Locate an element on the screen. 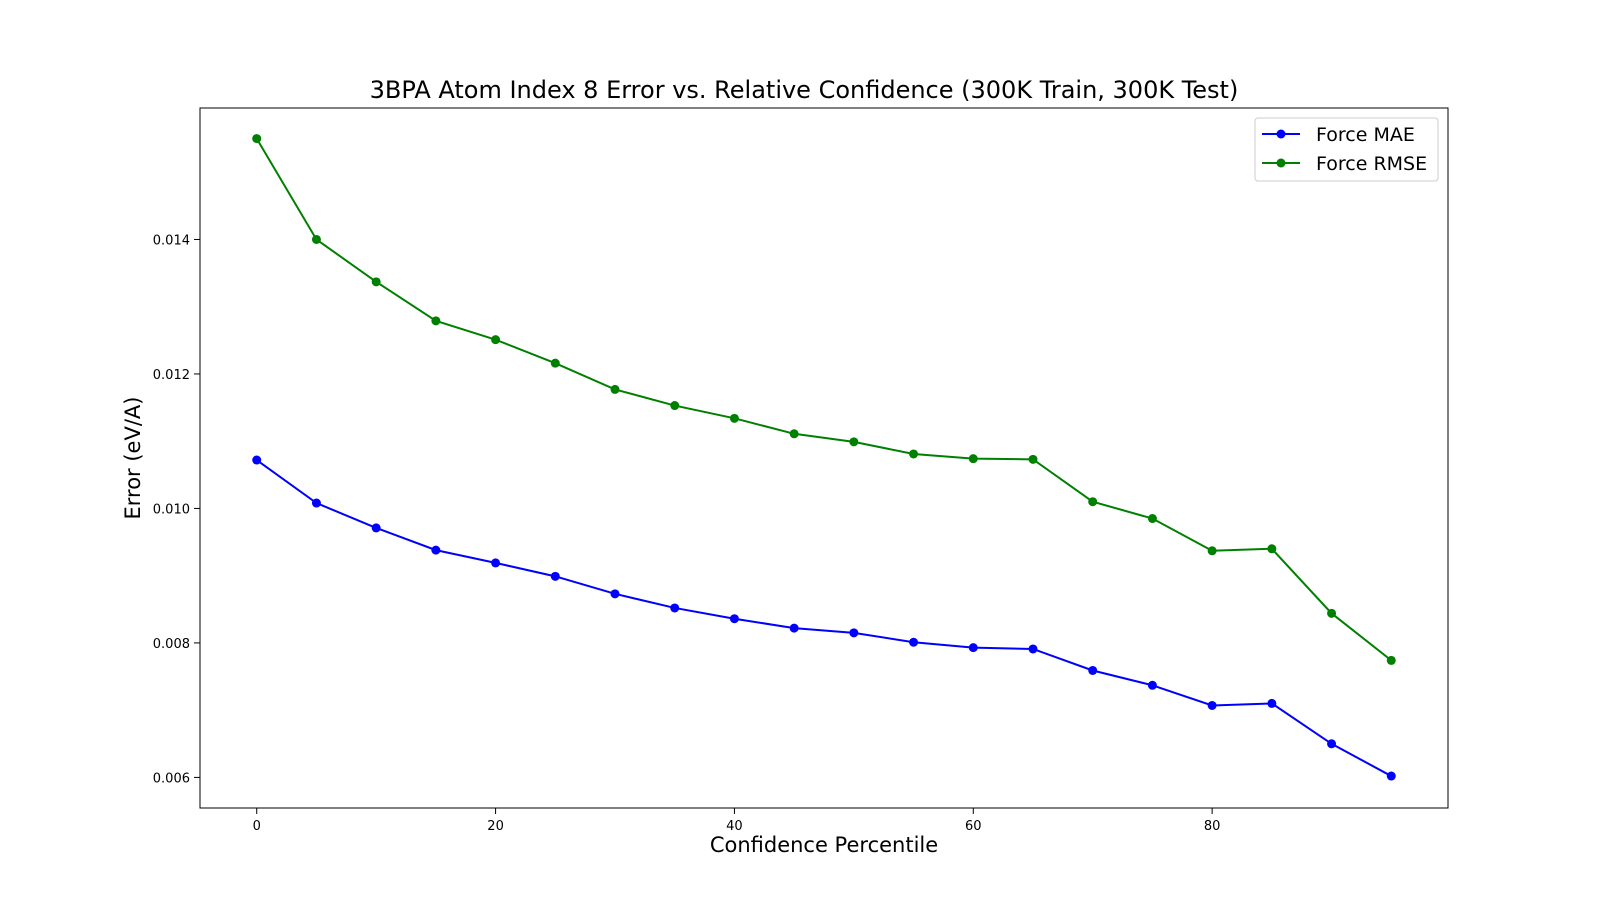 This screenshot has height=900, width=1600. x-tick-label: 0 is located at coordinates (257, 826).